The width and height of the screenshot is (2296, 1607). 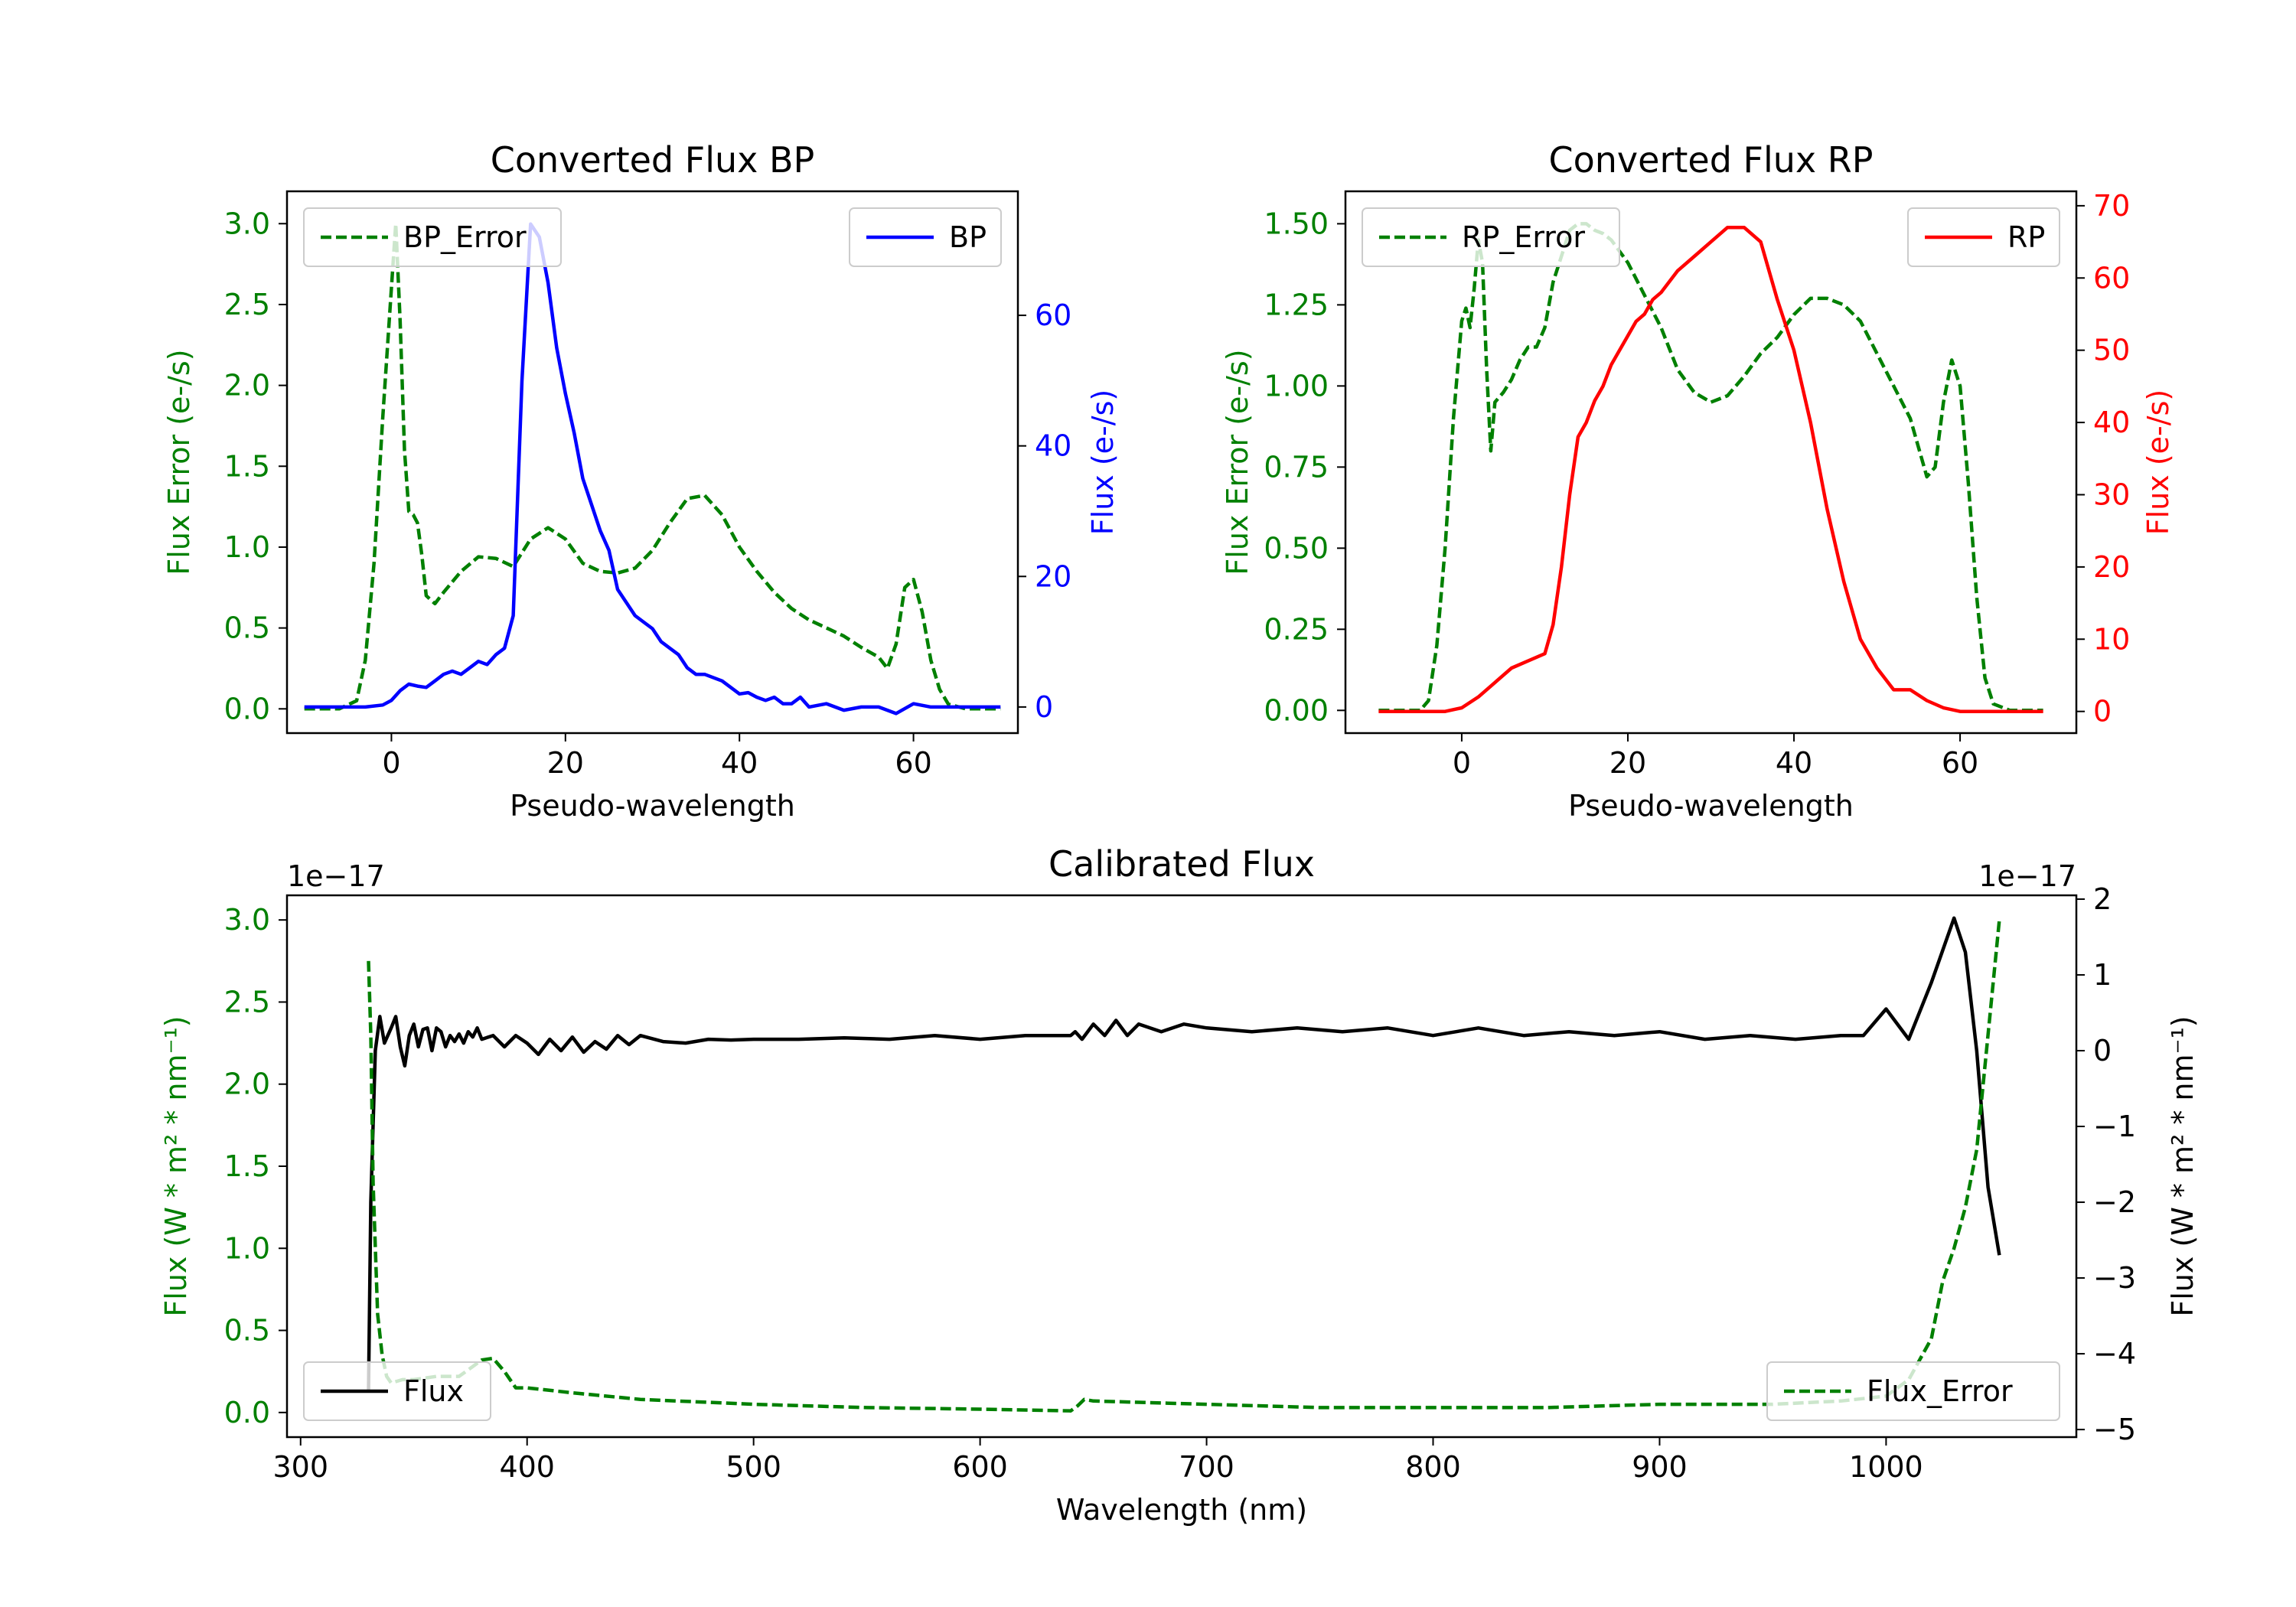 I want to click on legend-rp: RP, so click(x=1983, y=237).